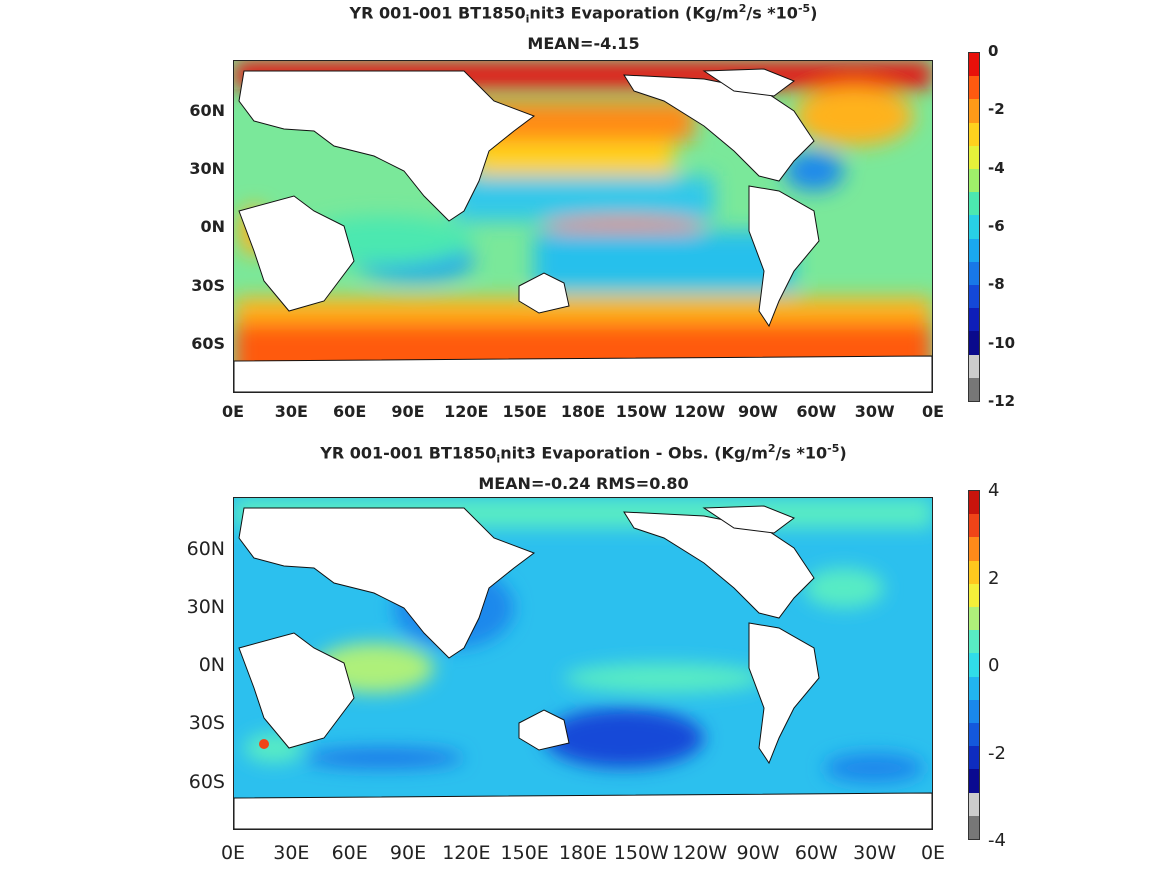 The width and height of the screenshot is (1167, 875). I want to click on panel2-subtitle: MEAN=-0.24 RMS=0.80, so click(583, 483).